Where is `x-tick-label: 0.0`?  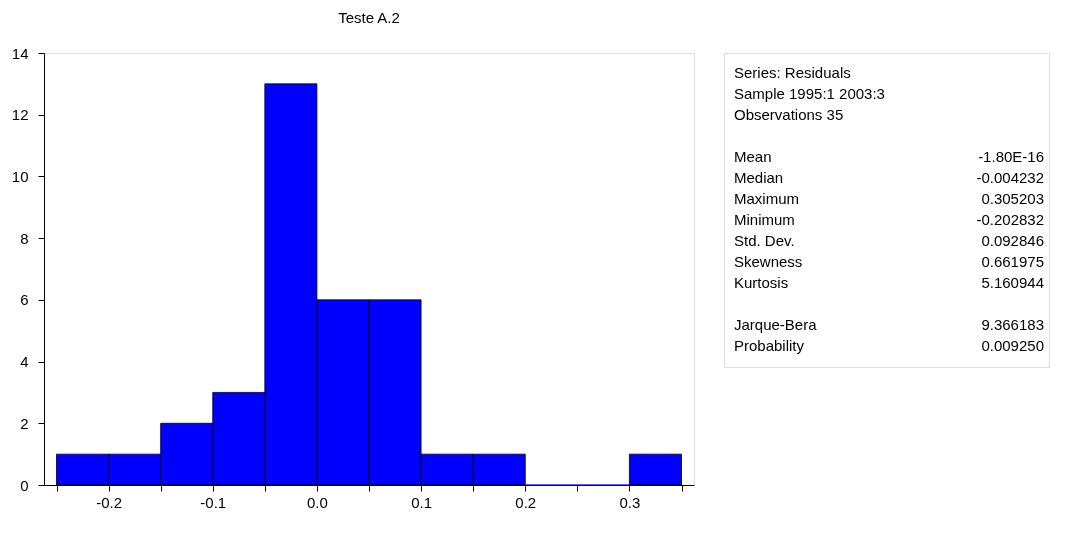 x-tick-label: 0.0 is located at coordinates (317, 502).